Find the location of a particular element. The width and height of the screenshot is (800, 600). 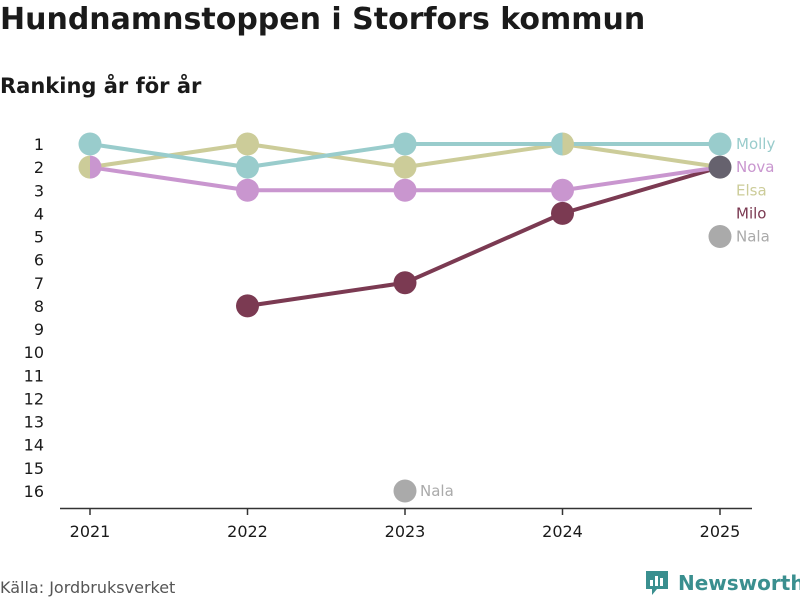

y-tick-label: 8 is located at coordinates (39, 306).